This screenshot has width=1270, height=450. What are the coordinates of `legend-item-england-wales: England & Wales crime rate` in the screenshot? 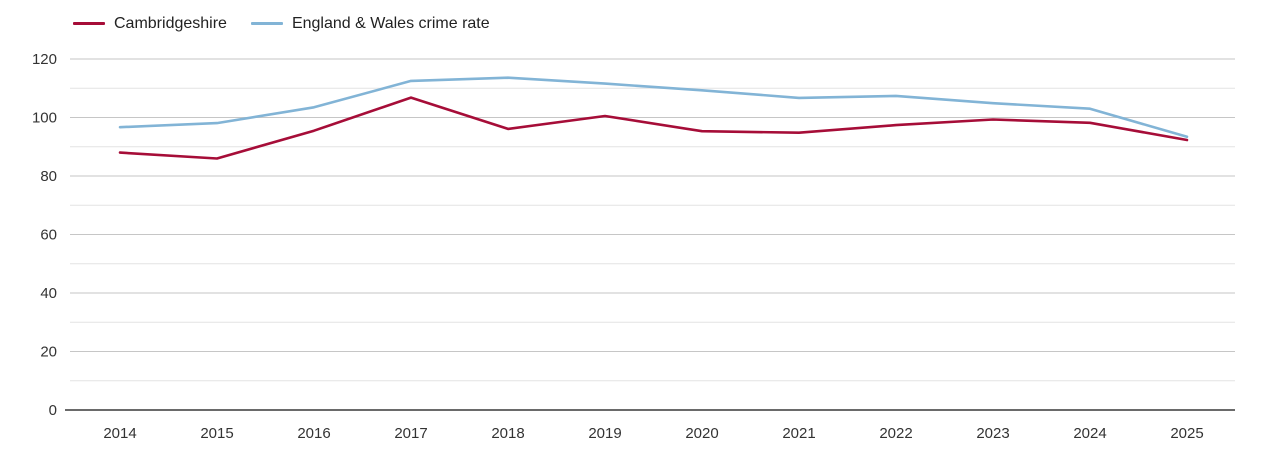 It's located at (370, 23).